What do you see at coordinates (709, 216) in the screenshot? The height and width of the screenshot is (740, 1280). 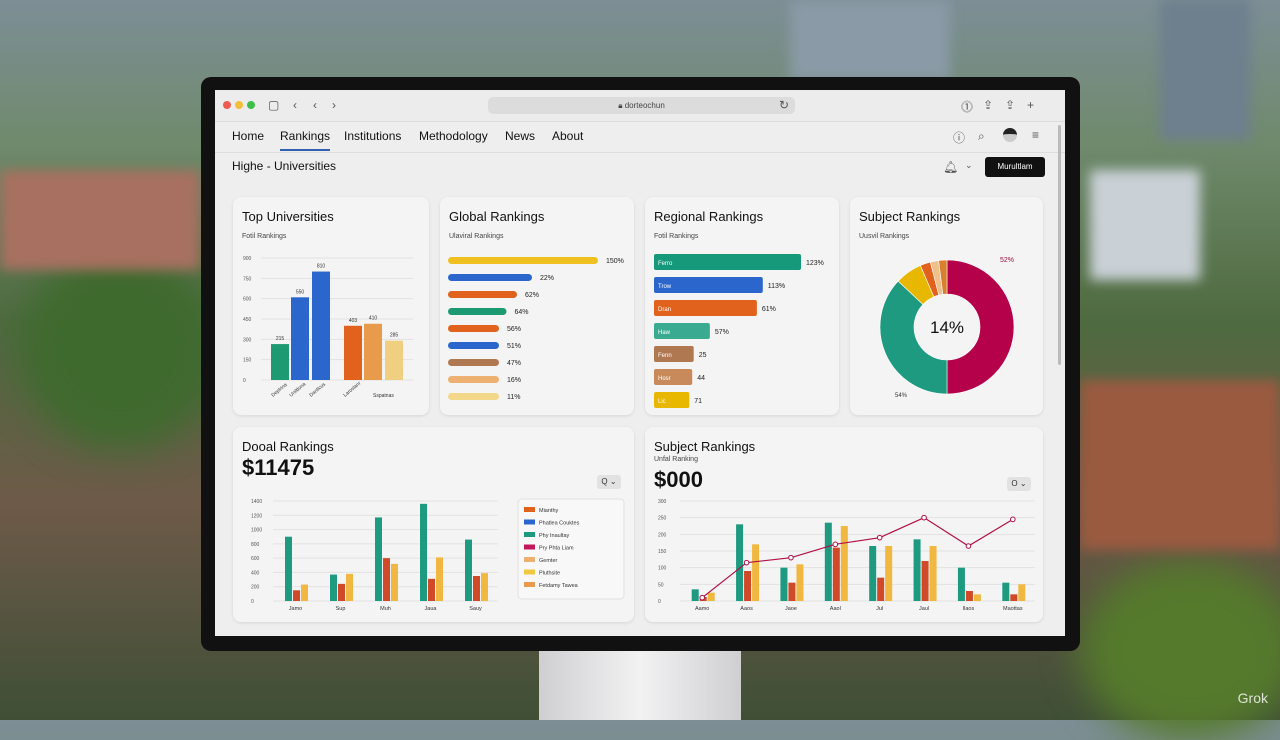 I see `card-title: Regional Rankings` at bounding box center [709, 216].